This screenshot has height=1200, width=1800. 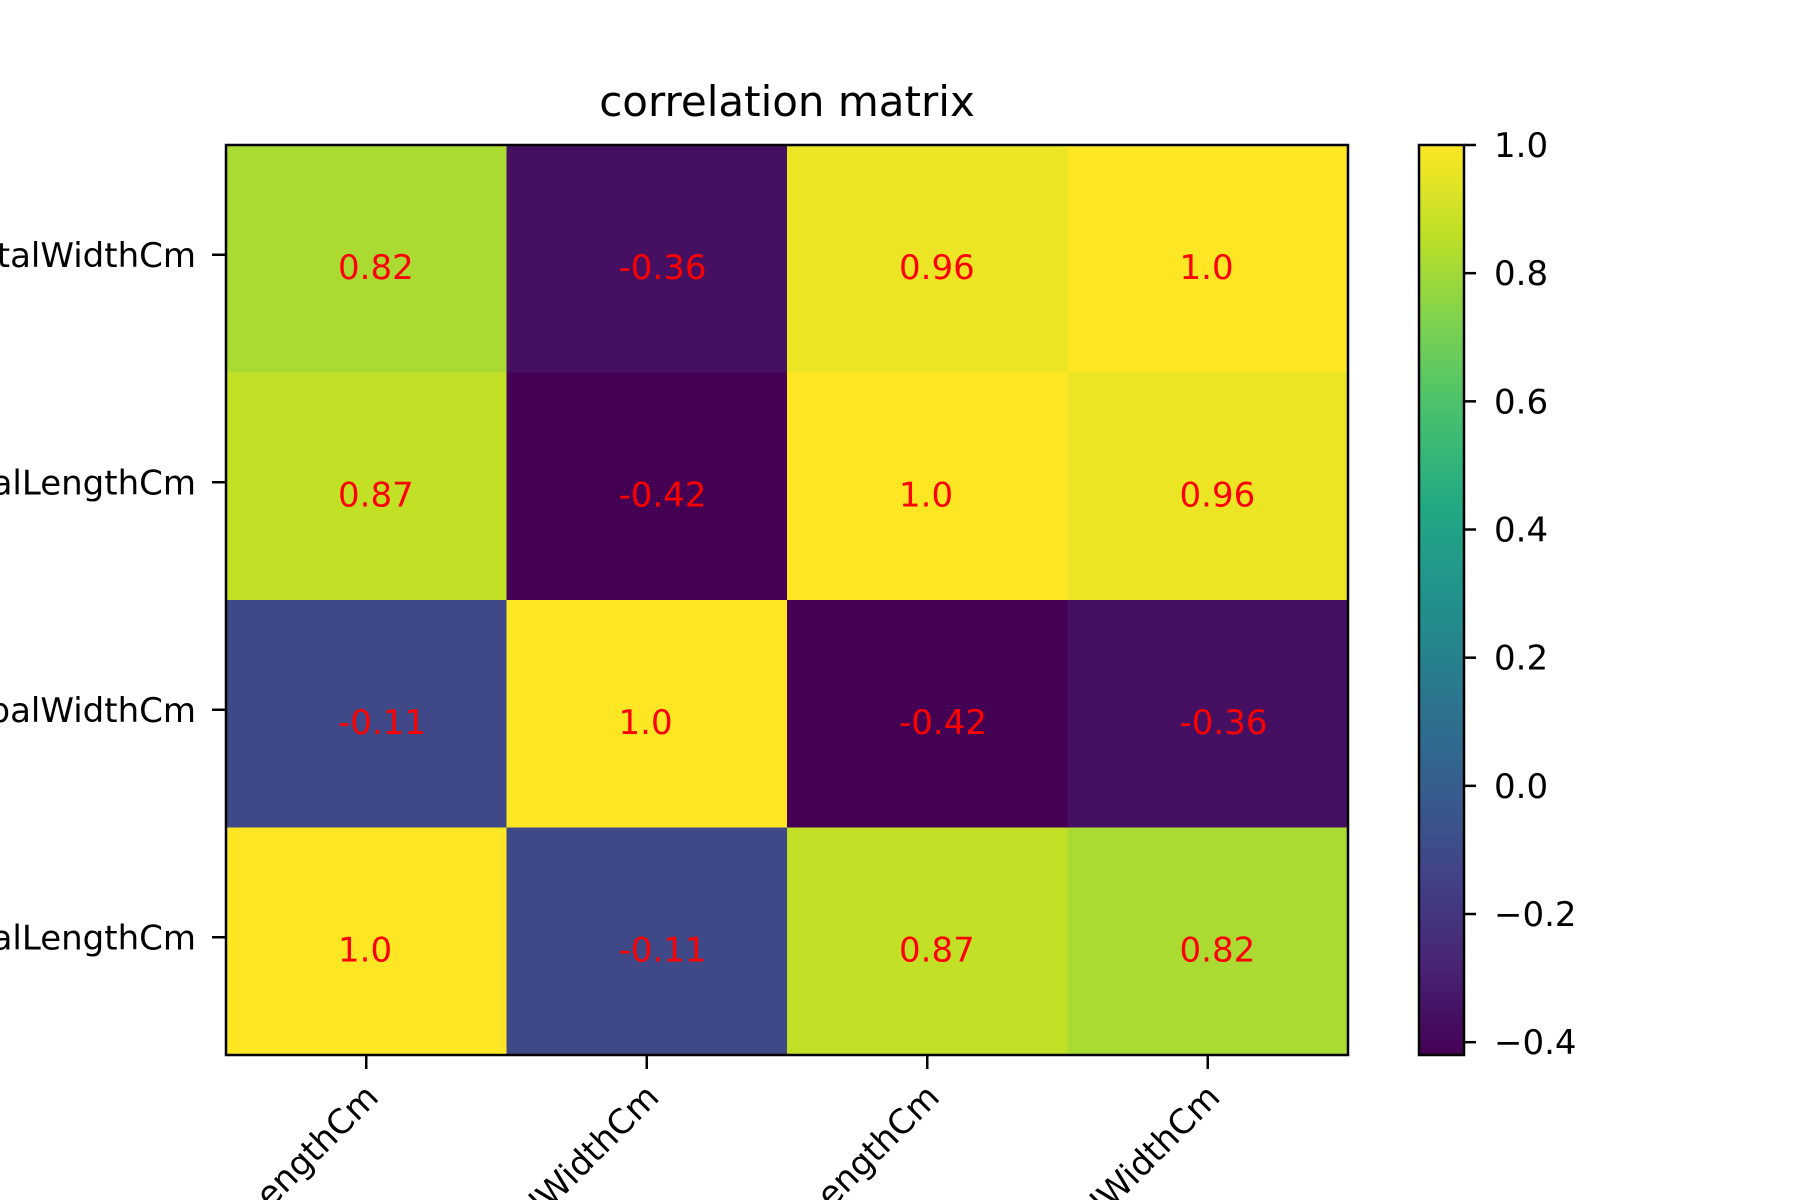 What do you see at coordinates (564, 1138) in the screenshot?
I see `x-tick-label: SepalWidthCm` at bounding box center [564, 1138].